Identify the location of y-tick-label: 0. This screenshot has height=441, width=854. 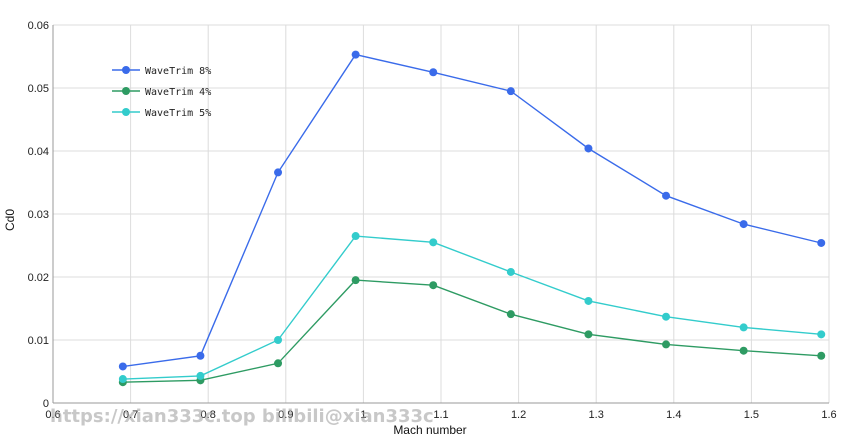
(46, 404).